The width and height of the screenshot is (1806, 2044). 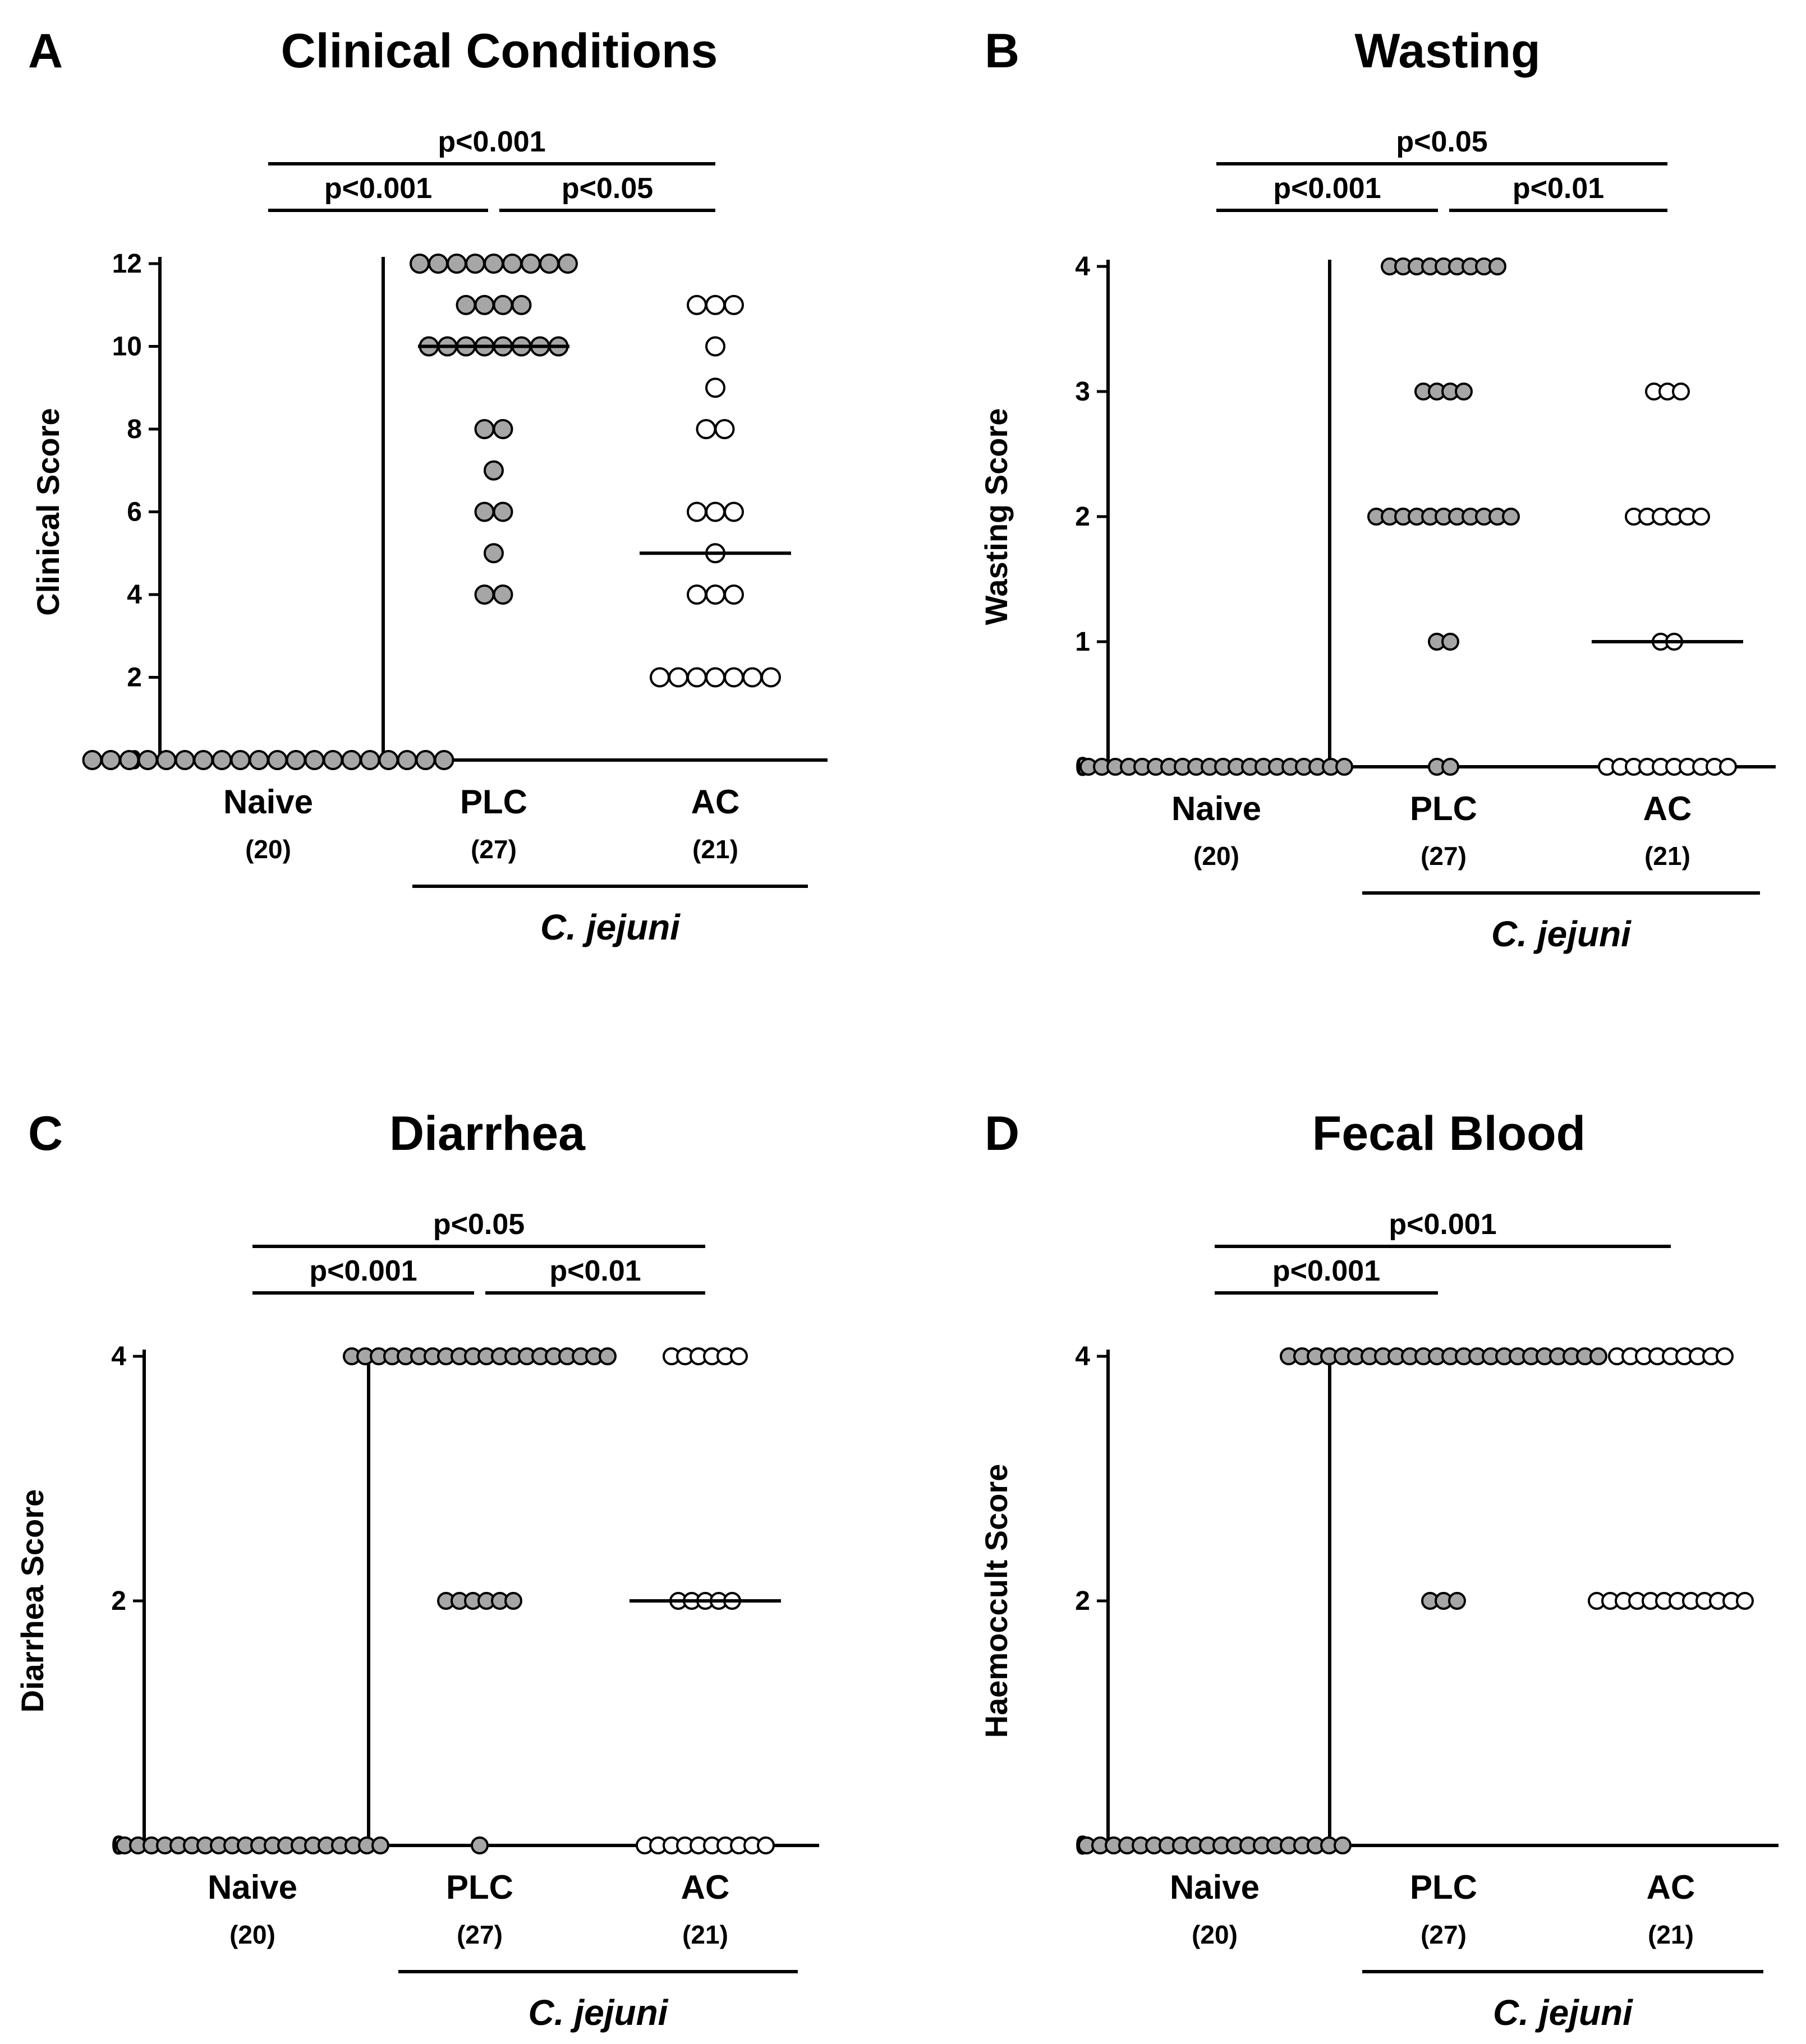 What do you see at coordinates (45, 1134) in the screenshot?
I see `panel-letter: C` at bounding box center [45, 1134].